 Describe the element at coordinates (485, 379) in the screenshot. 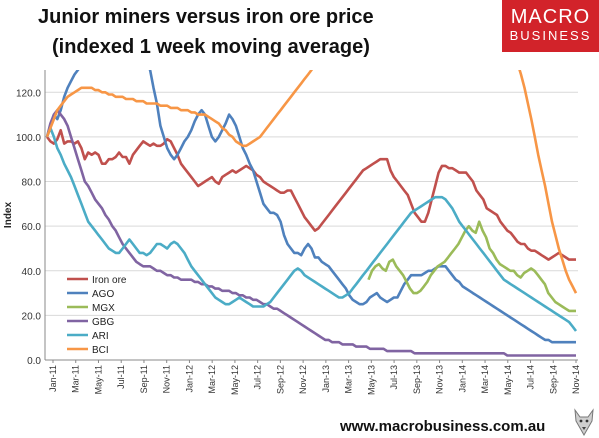

I see `x-tick-label: Mar-14` at that location.